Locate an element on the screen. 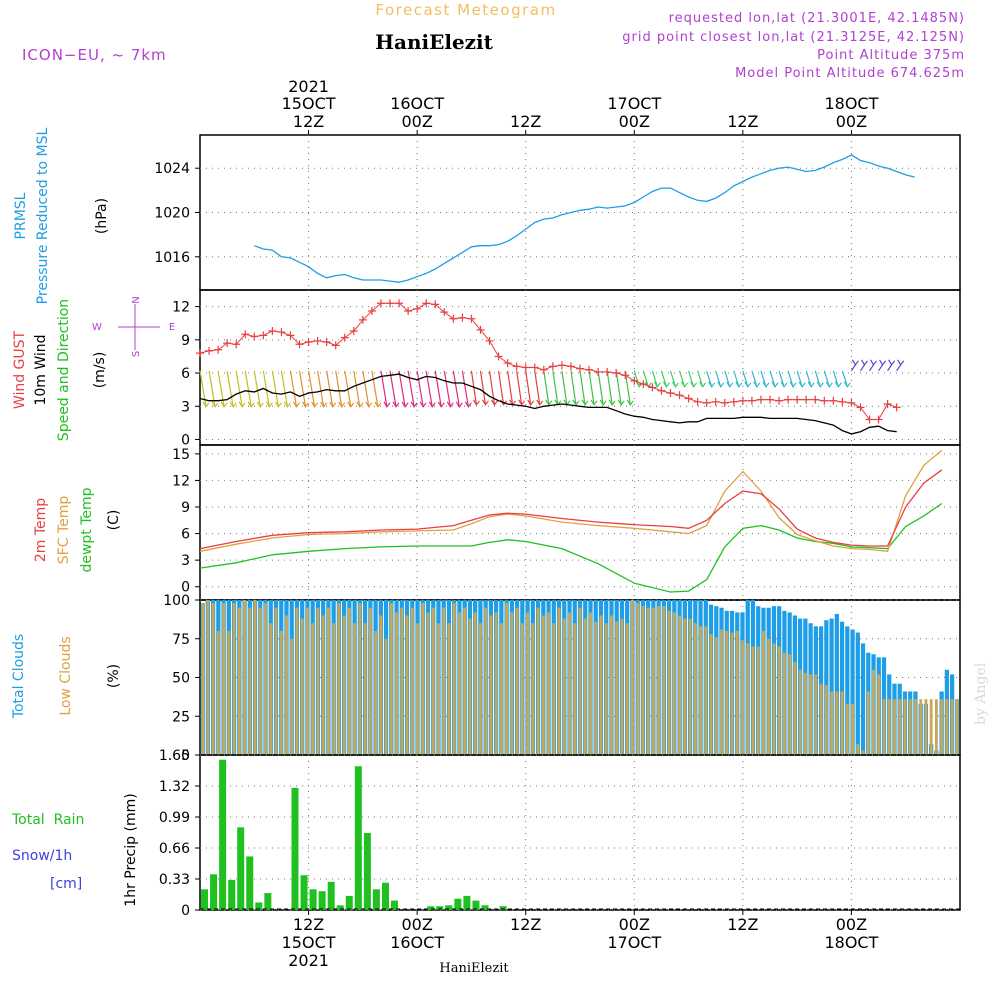 This screenshot has width=1000, height=1000. top-day-label: 15OCT is located at coordinates (309, 103).